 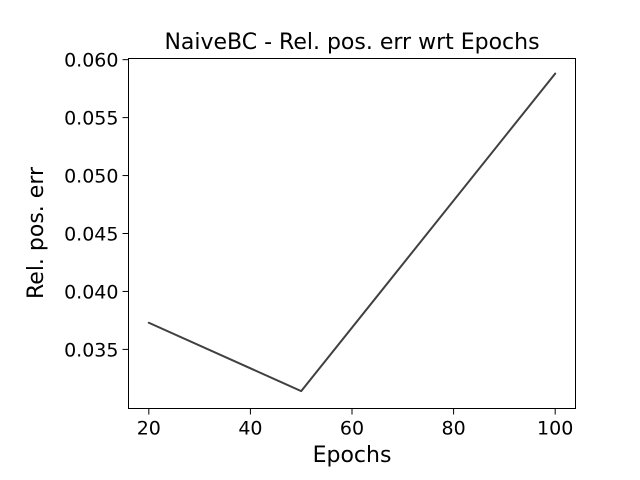 I want to click on y-tick-label: 0.035, so click(x=91, y=350).